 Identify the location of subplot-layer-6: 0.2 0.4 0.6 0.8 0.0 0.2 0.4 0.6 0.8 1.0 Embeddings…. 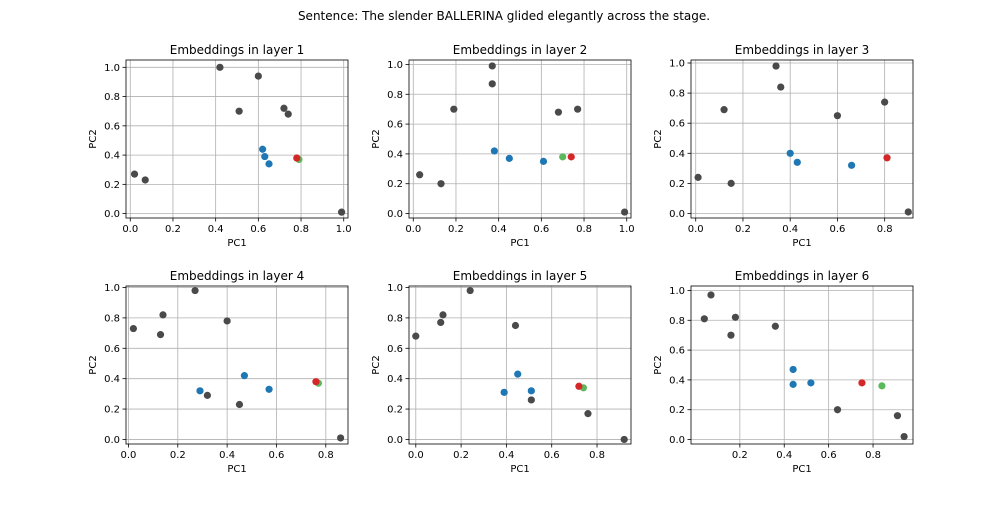
(783, 372).